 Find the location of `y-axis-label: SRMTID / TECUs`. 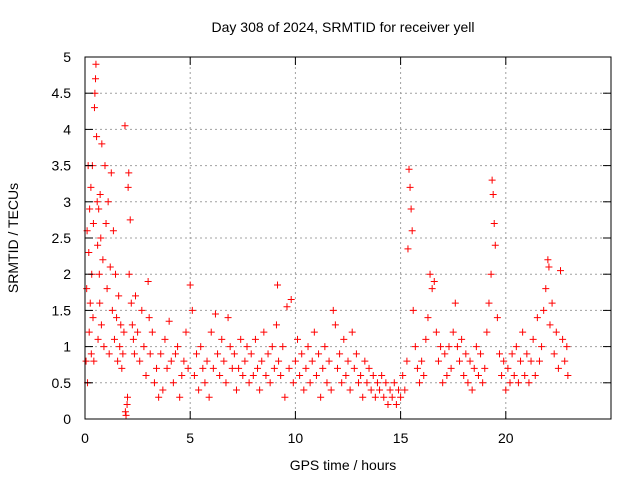

y-axis-label: SRMTID / TECUs is located at coordinates (13, 238).